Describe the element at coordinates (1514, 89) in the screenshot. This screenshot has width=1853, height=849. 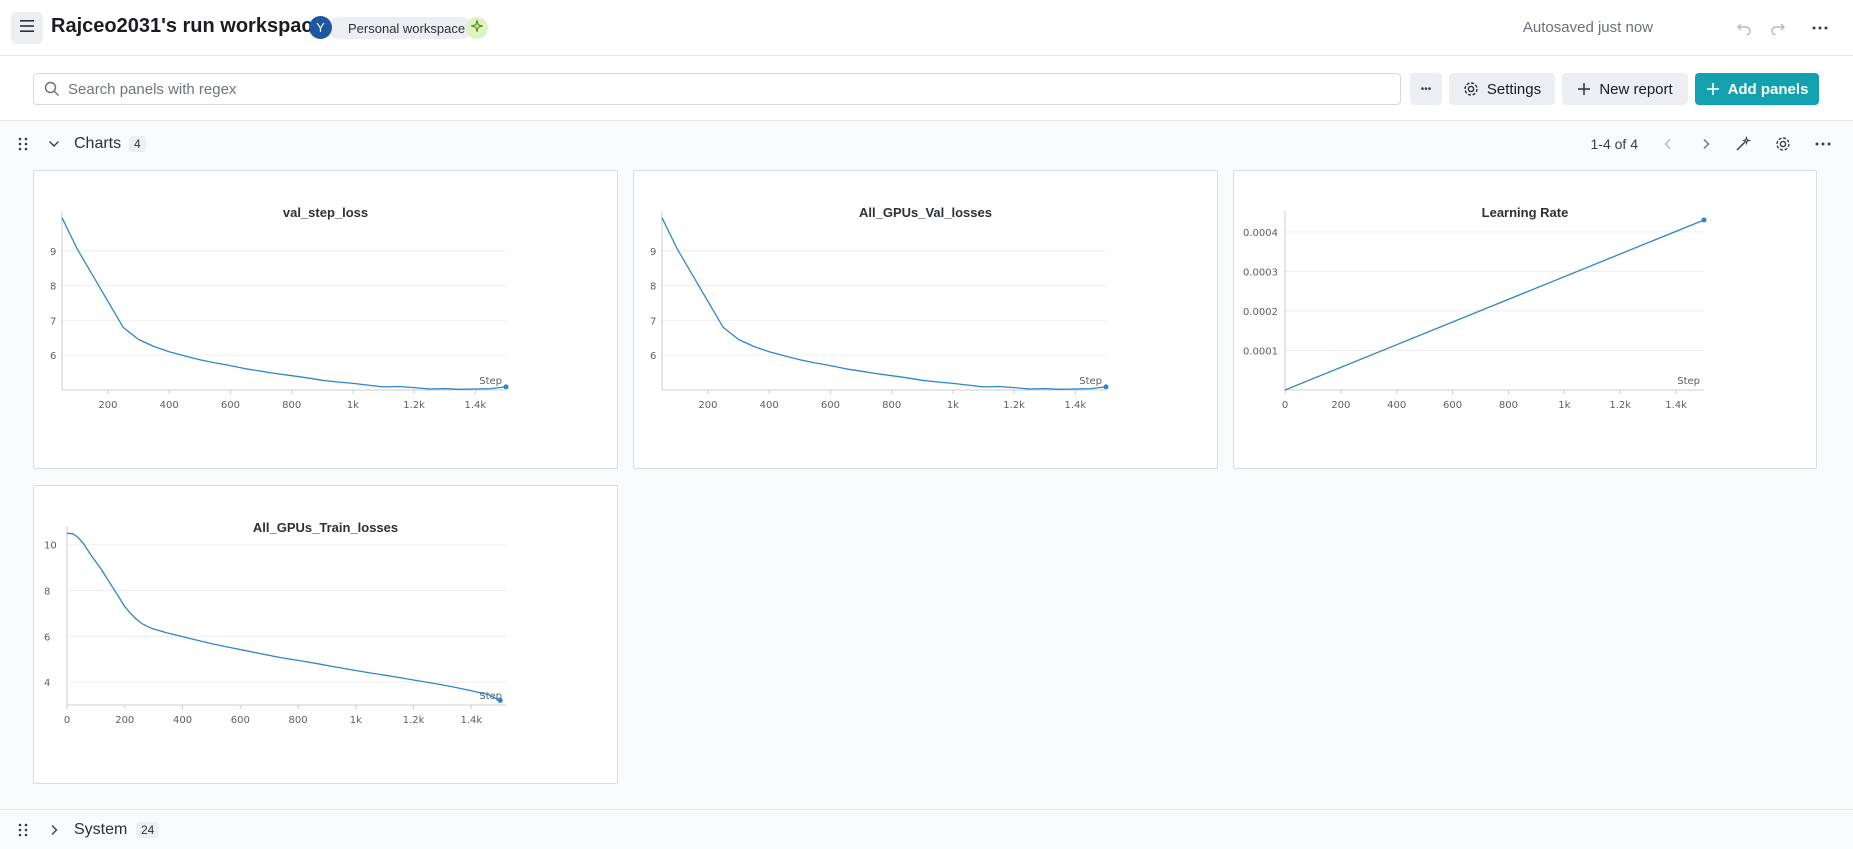
I see `settings-label: Settings` at that location.